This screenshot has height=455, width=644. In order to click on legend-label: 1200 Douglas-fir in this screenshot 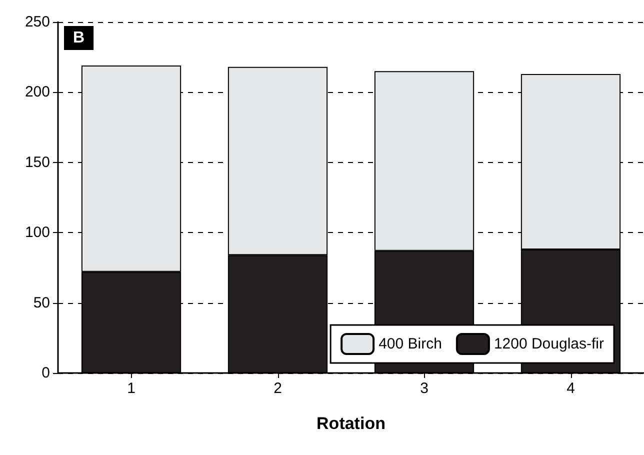, I will do `click(549, 344)`.